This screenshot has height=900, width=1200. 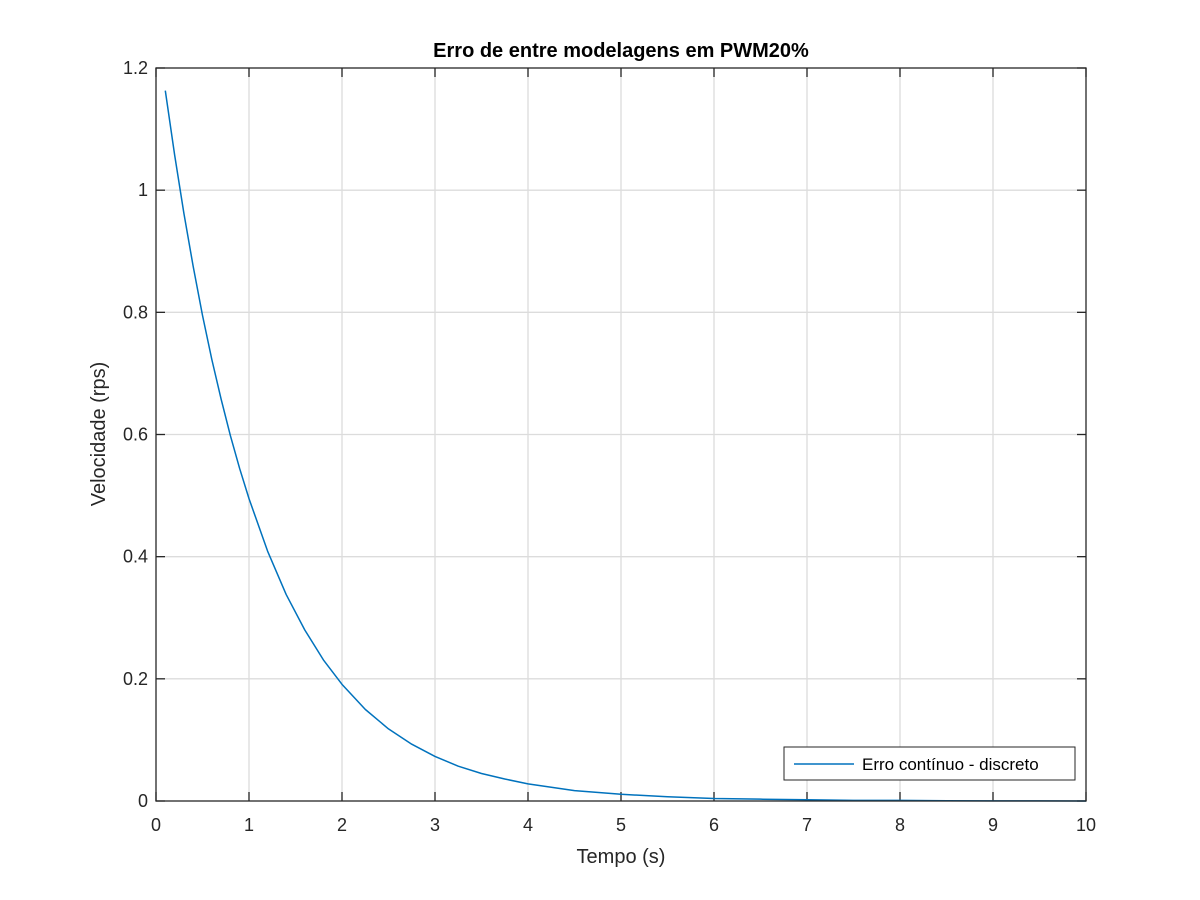 I want to click on y-tick-label: 1, so click(x=143, y=190).